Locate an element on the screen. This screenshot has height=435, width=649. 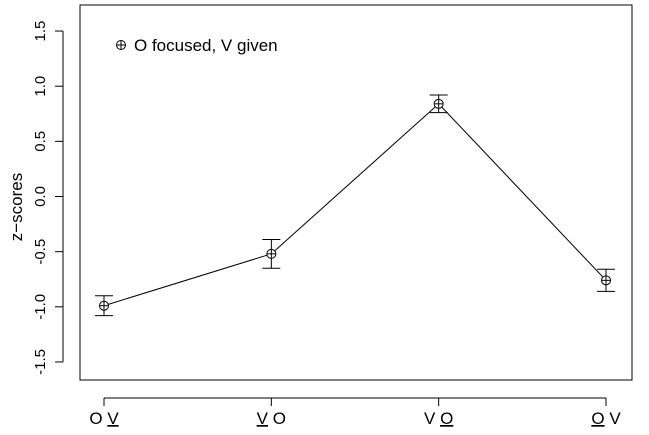
y-tick-label: -0.5 is located at coordinates (40, 252).